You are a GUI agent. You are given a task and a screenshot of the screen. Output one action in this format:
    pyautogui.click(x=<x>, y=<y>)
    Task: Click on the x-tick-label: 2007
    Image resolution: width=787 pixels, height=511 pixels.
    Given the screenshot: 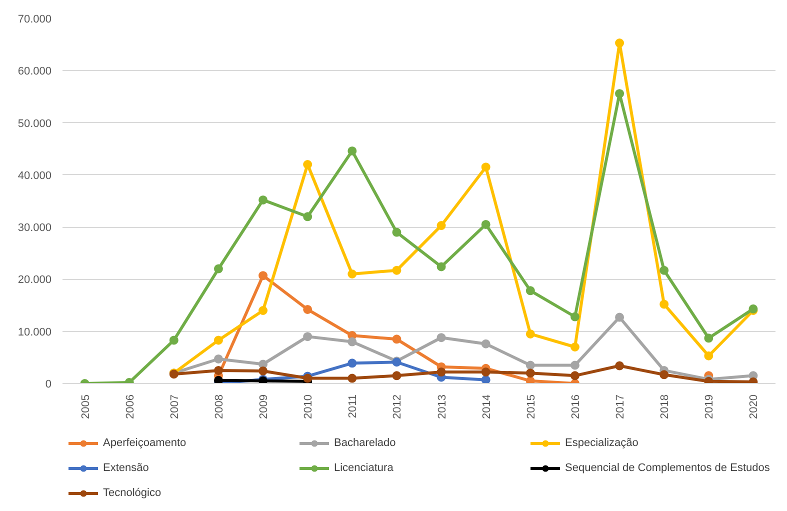 What is the action you would take?
    pyautogui.click(x=174, y=406)
    